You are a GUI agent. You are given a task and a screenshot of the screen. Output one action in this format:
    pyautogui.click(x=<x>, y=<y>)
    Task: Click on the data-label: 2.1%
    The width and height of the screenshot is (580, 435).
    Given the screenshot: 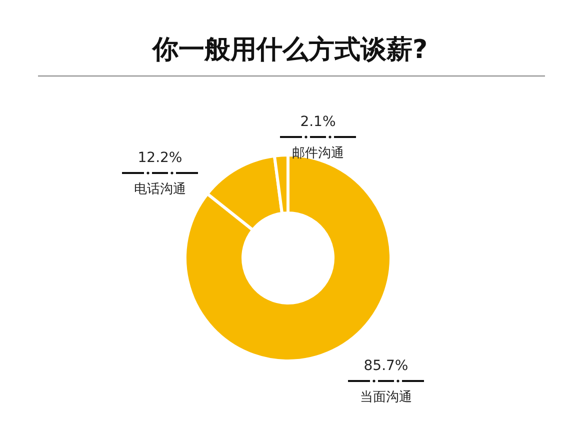 What is the action you would take?
    pyautogui.click(x=318, y=122)
    